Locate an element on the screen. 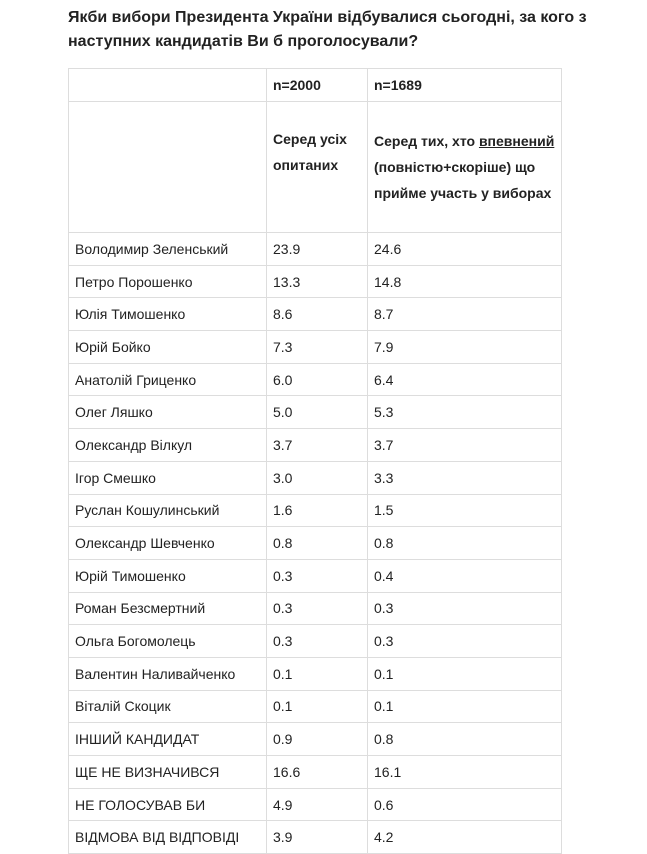 The image size is (647, 854). candidate-name: Ольга Богомолець is located at coordinates (167, 641).